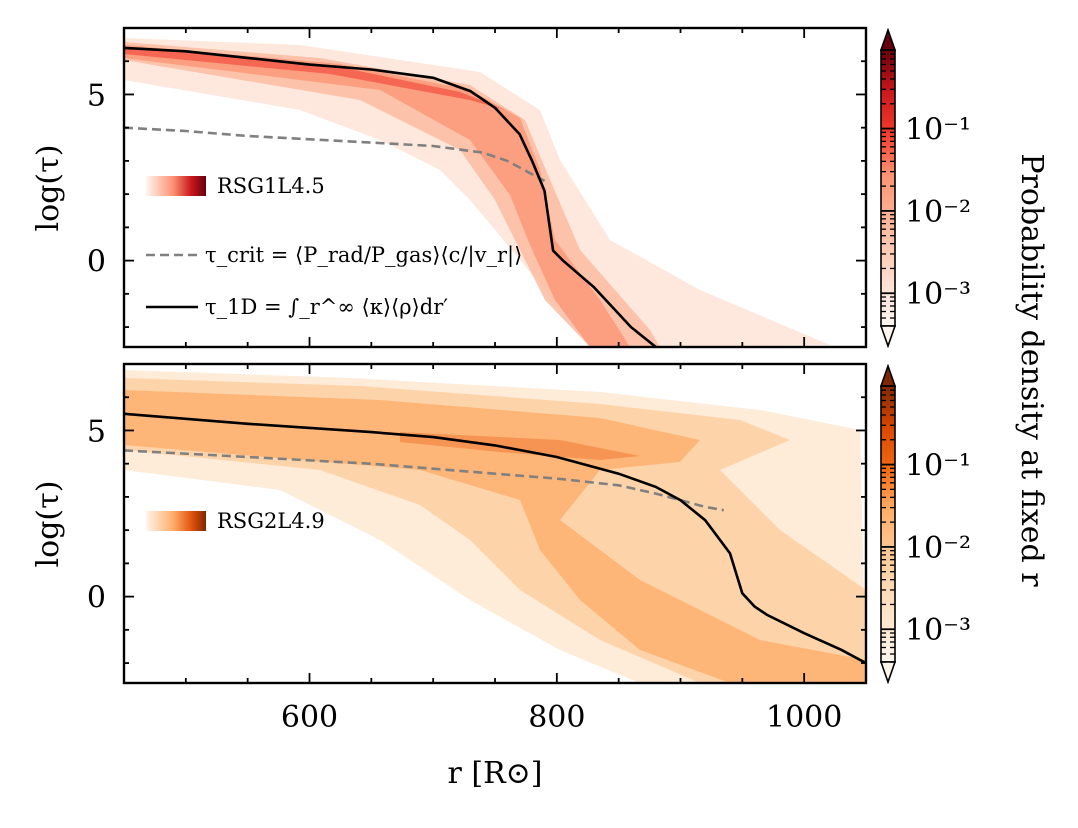  I want to click on top-ytick-label: 5, so click(96, 95).